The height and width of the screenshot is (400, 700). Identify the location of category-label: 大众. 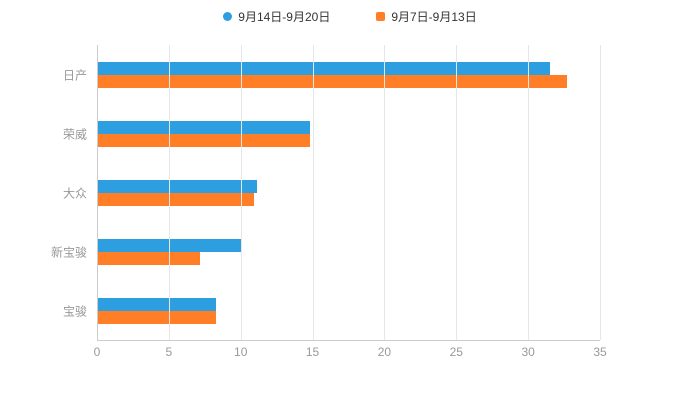
(74, 193).